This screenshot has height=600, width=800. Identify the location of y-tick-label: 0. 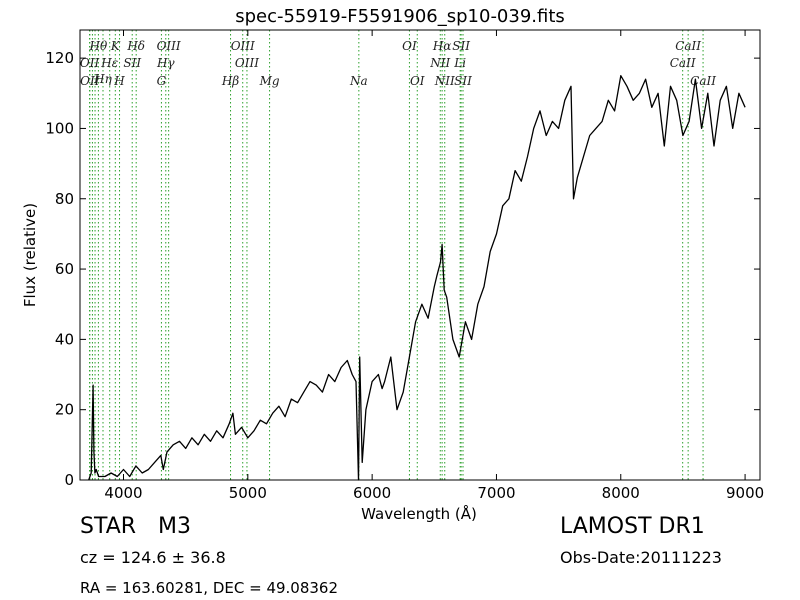
(69, 480).